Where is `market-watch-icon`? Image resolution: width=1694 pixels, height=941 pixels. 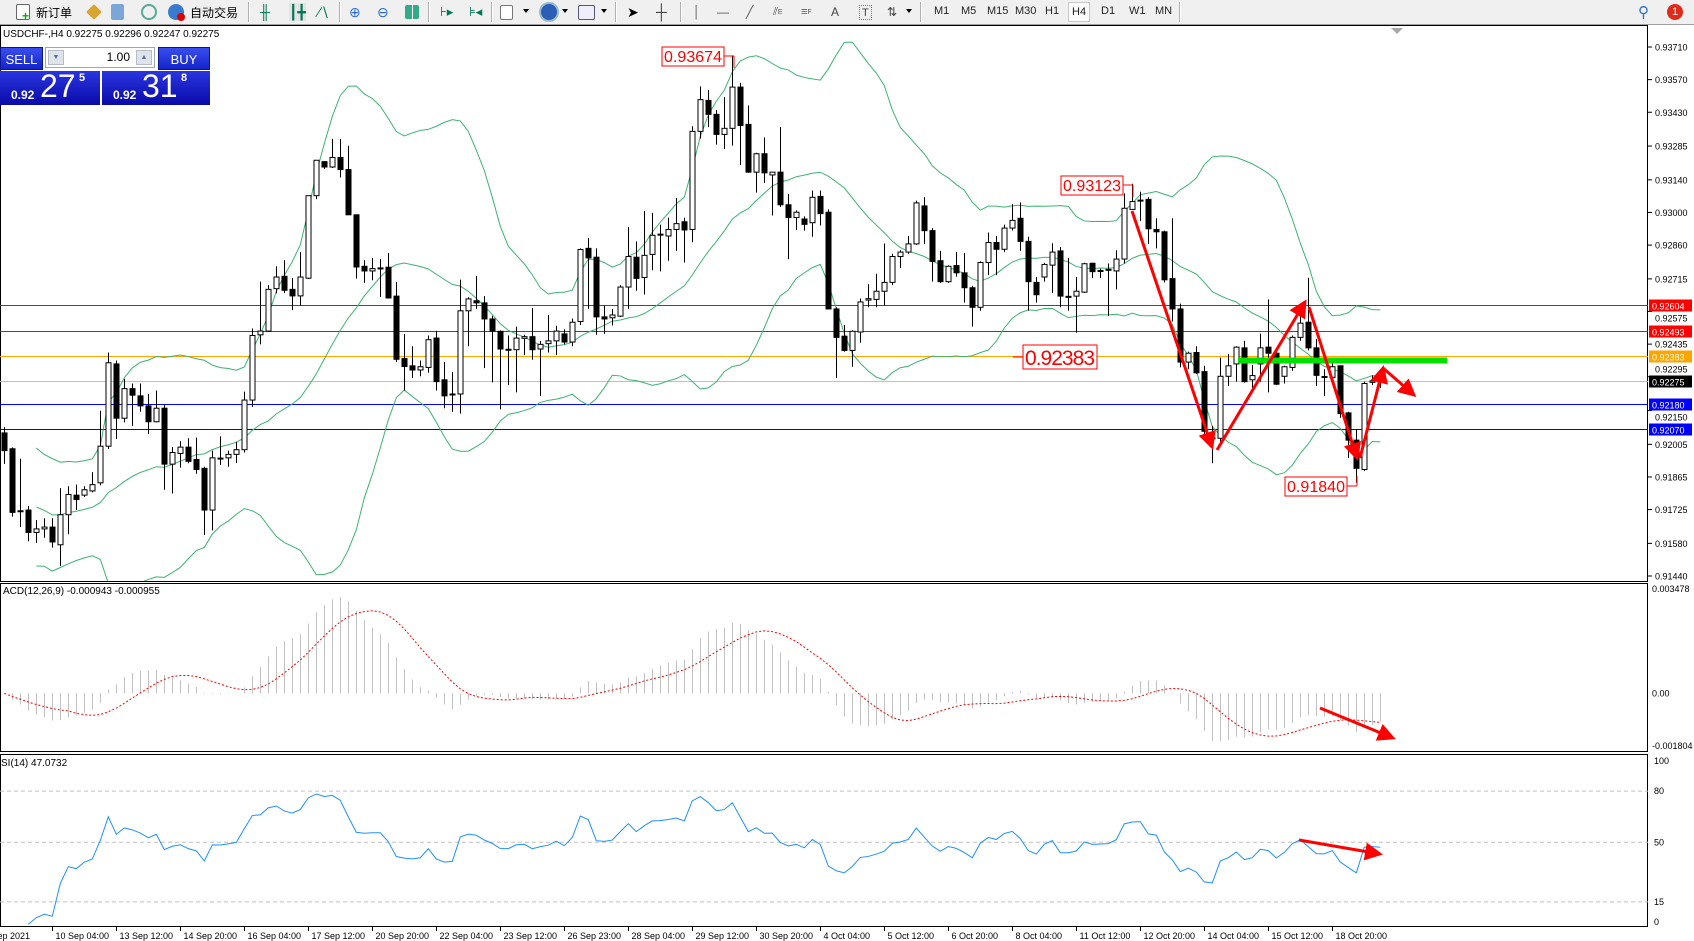
market-watch-icon is located at coordinates (94, 12).